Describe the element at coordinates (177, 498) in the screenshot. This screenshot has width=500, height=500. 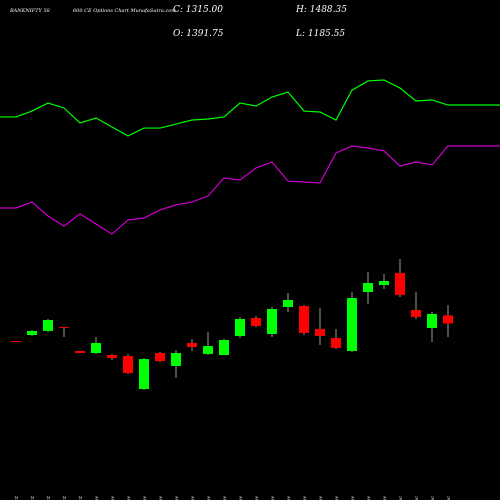
I see `x-tick-label: 11 Nov` at that location.